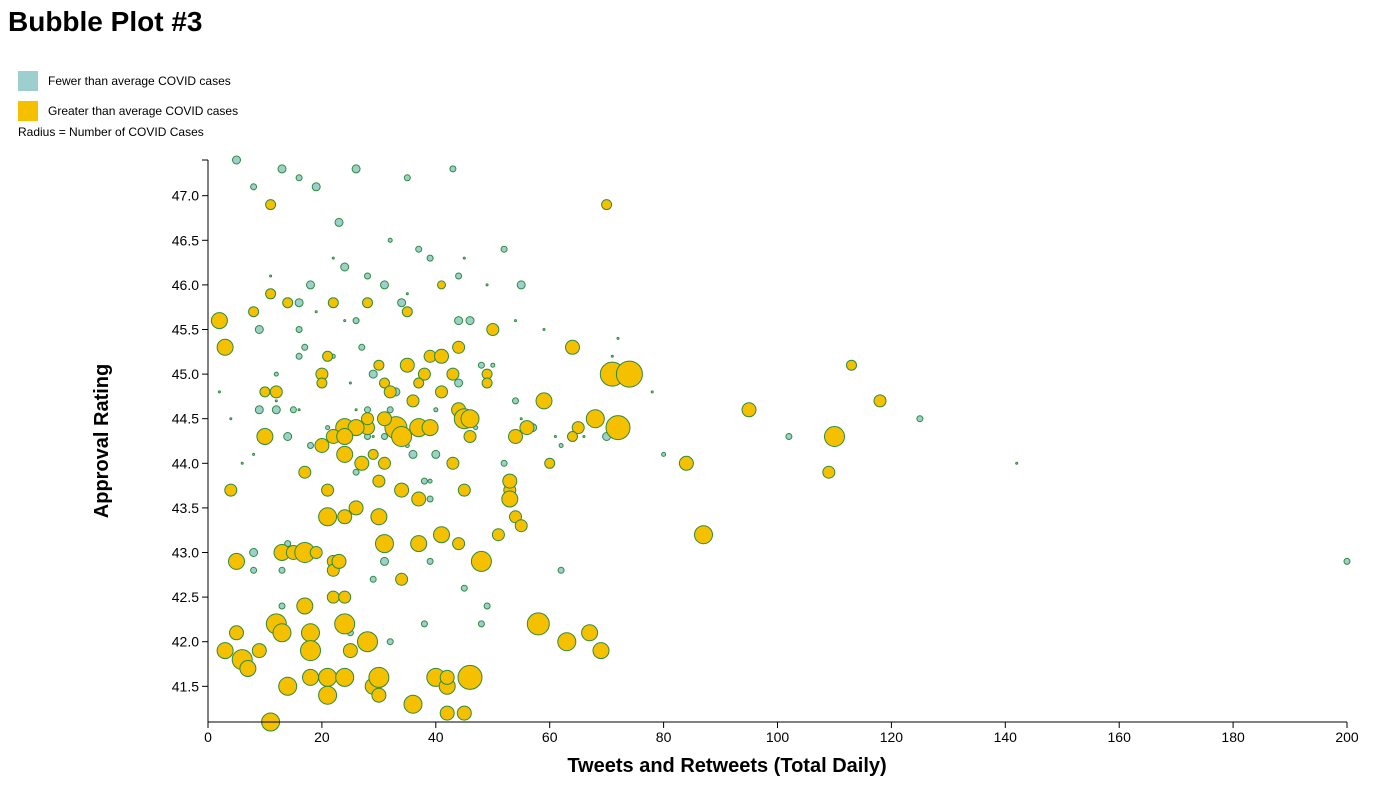 Image resolution: width=1387 pixels, height=805 pixels. Describe the element at coordinates (185, 419) in the screenshot. I see `y-tick-label: 44.5` at that location.